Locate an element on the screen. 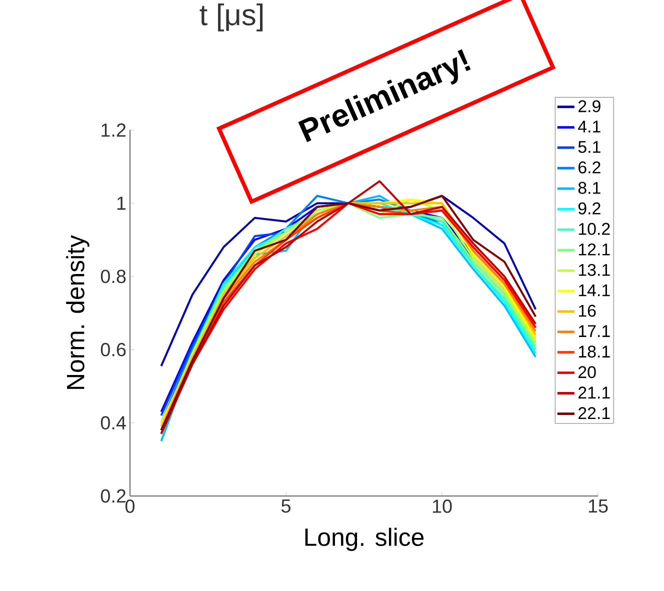 The image size is (664, 591). legend-label: 18.1 is located at coordinates (594, 352).